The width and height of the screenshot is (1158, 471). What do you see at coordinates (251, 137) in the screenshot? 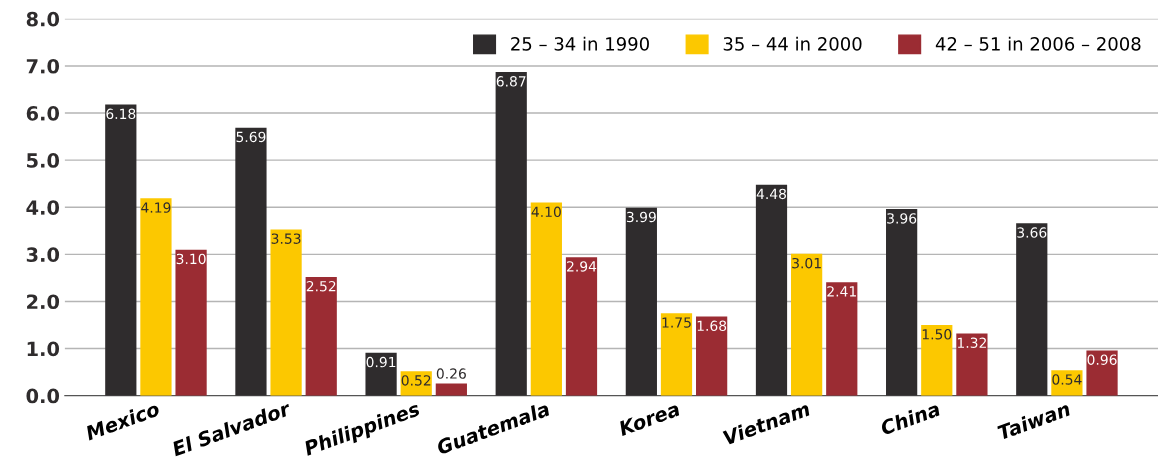
I see `data-label: 5.69` at bounding box center [251, 137].